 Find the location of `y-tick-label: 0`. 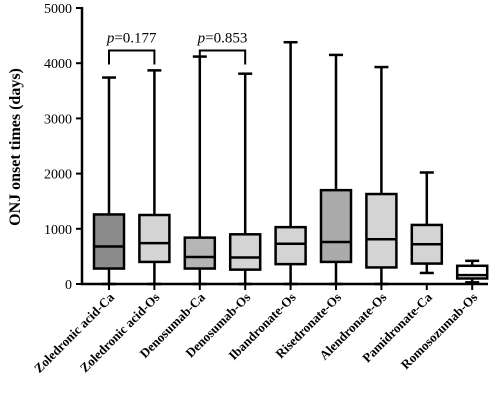

y-tick-label: 0 is located at coordinates (68, 285).